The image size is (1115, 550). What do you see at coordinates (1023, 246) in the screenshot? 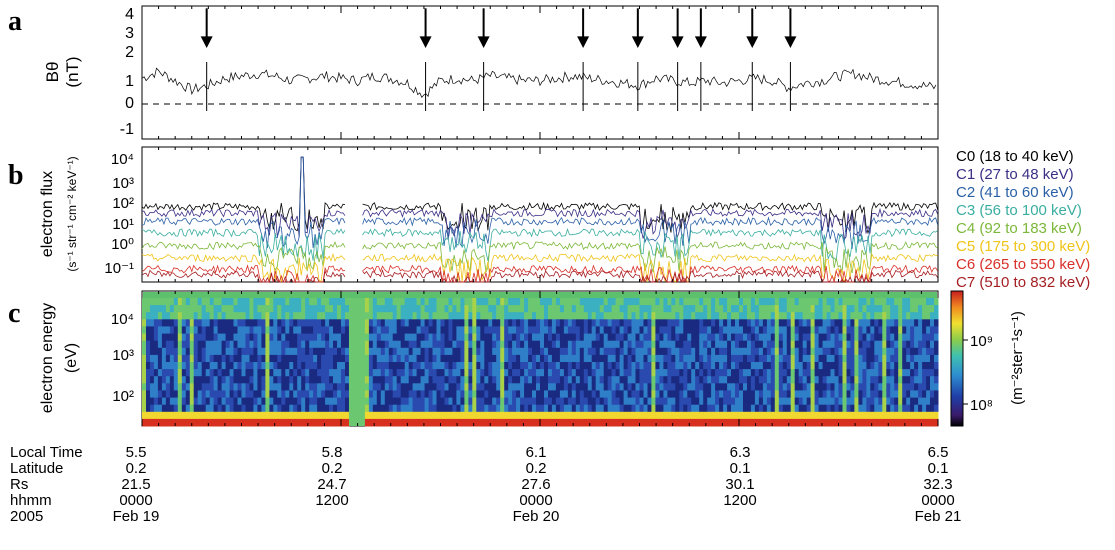
I see `legend-entry: C5 (175 to 300 keV)` at bounding box center [1023, 246].